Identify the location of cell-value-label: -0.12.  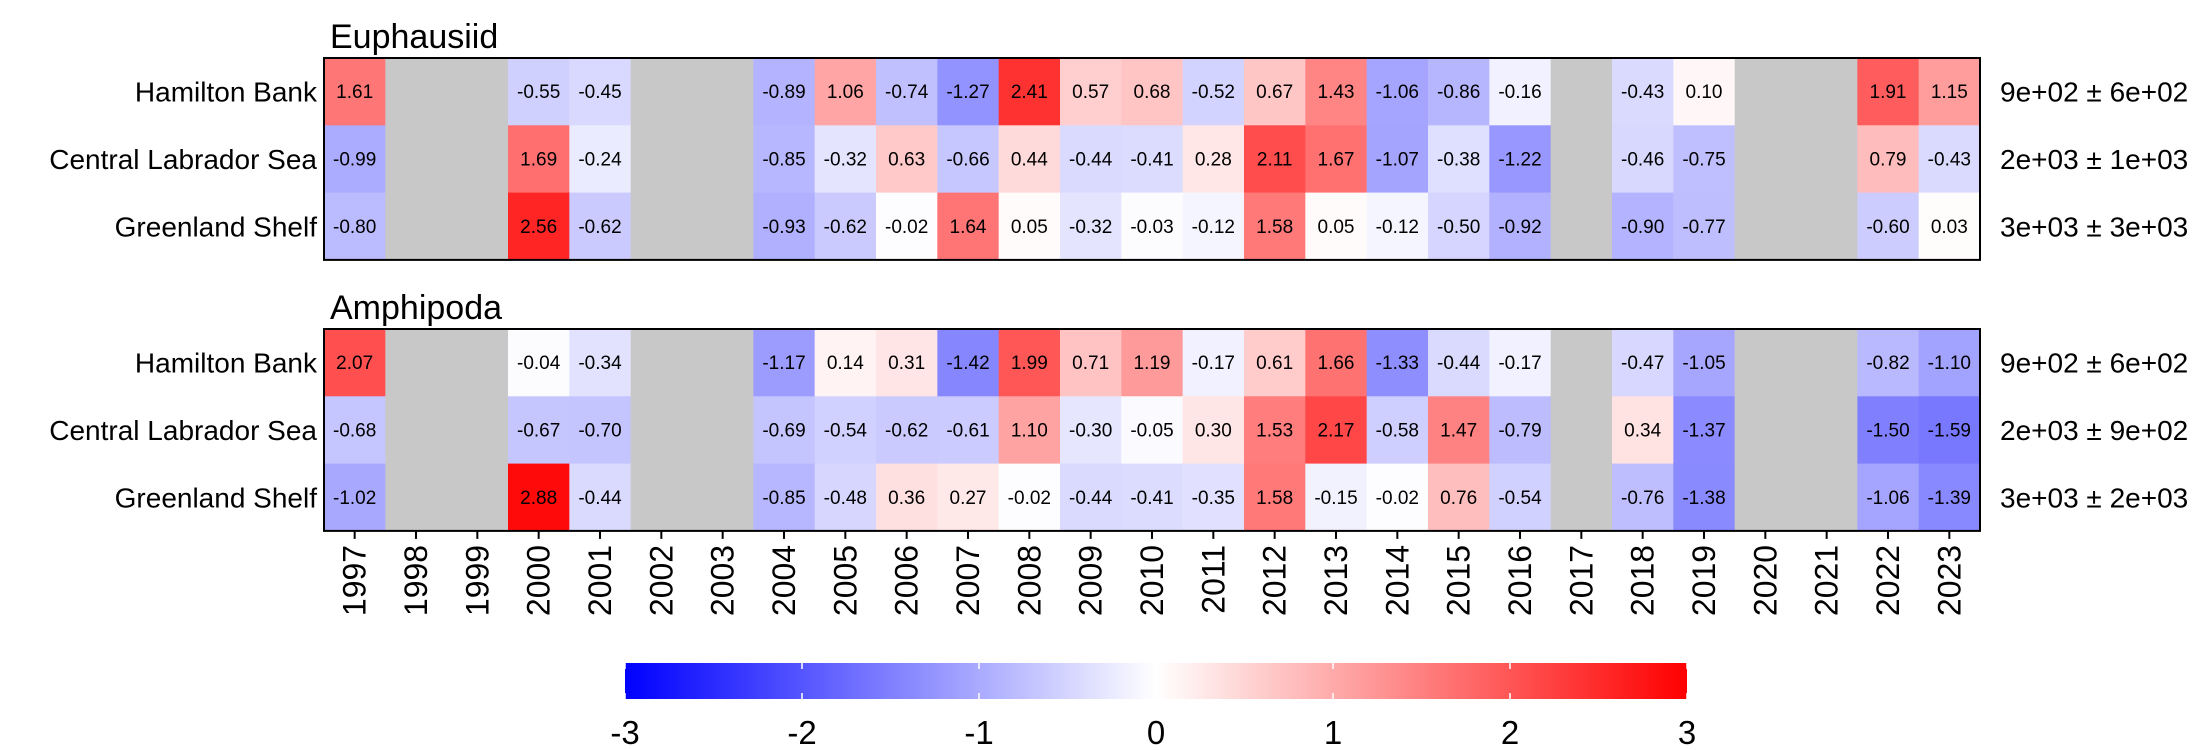
(1213, 227).